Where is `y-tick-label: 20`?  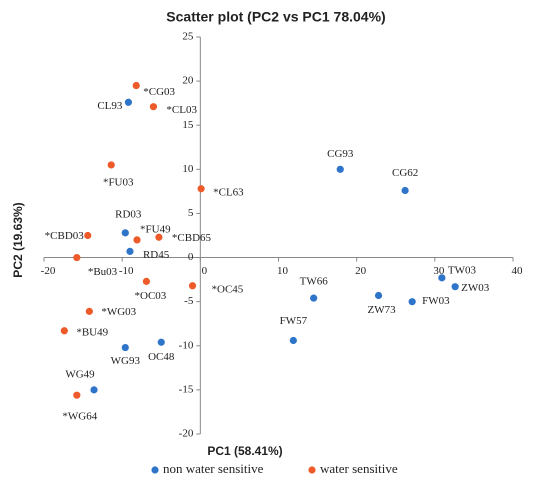
y-tick-label: 20 is located at coordinates (188, 81).